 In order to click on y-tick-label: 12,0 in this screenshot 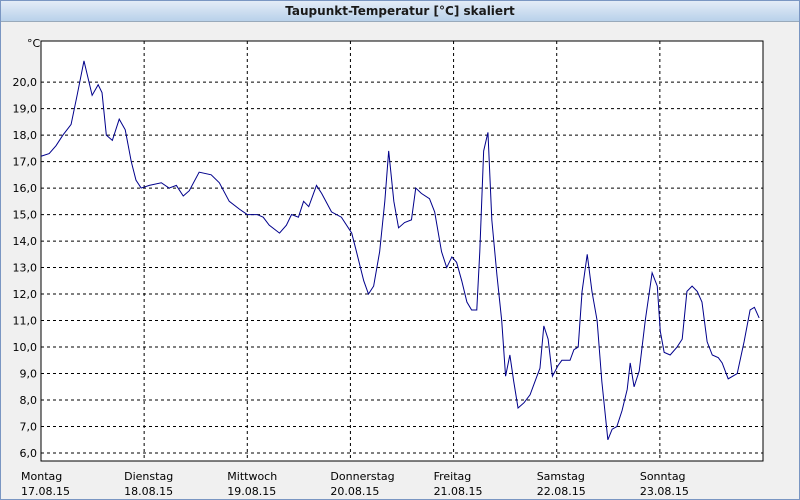, I will do `click(25, 294)`.